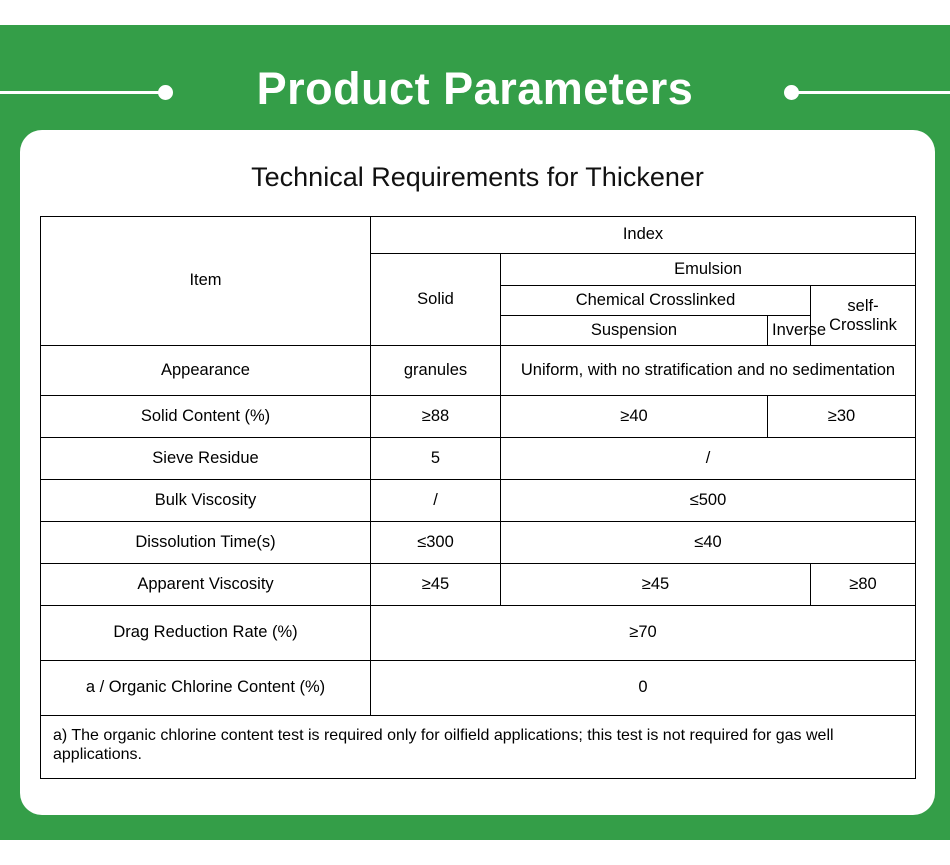  What do you see at coordinates (435, 458) in the screenshot?
I see `cell-sieve-residue-solid: 5` at bounding box center [435, 458].